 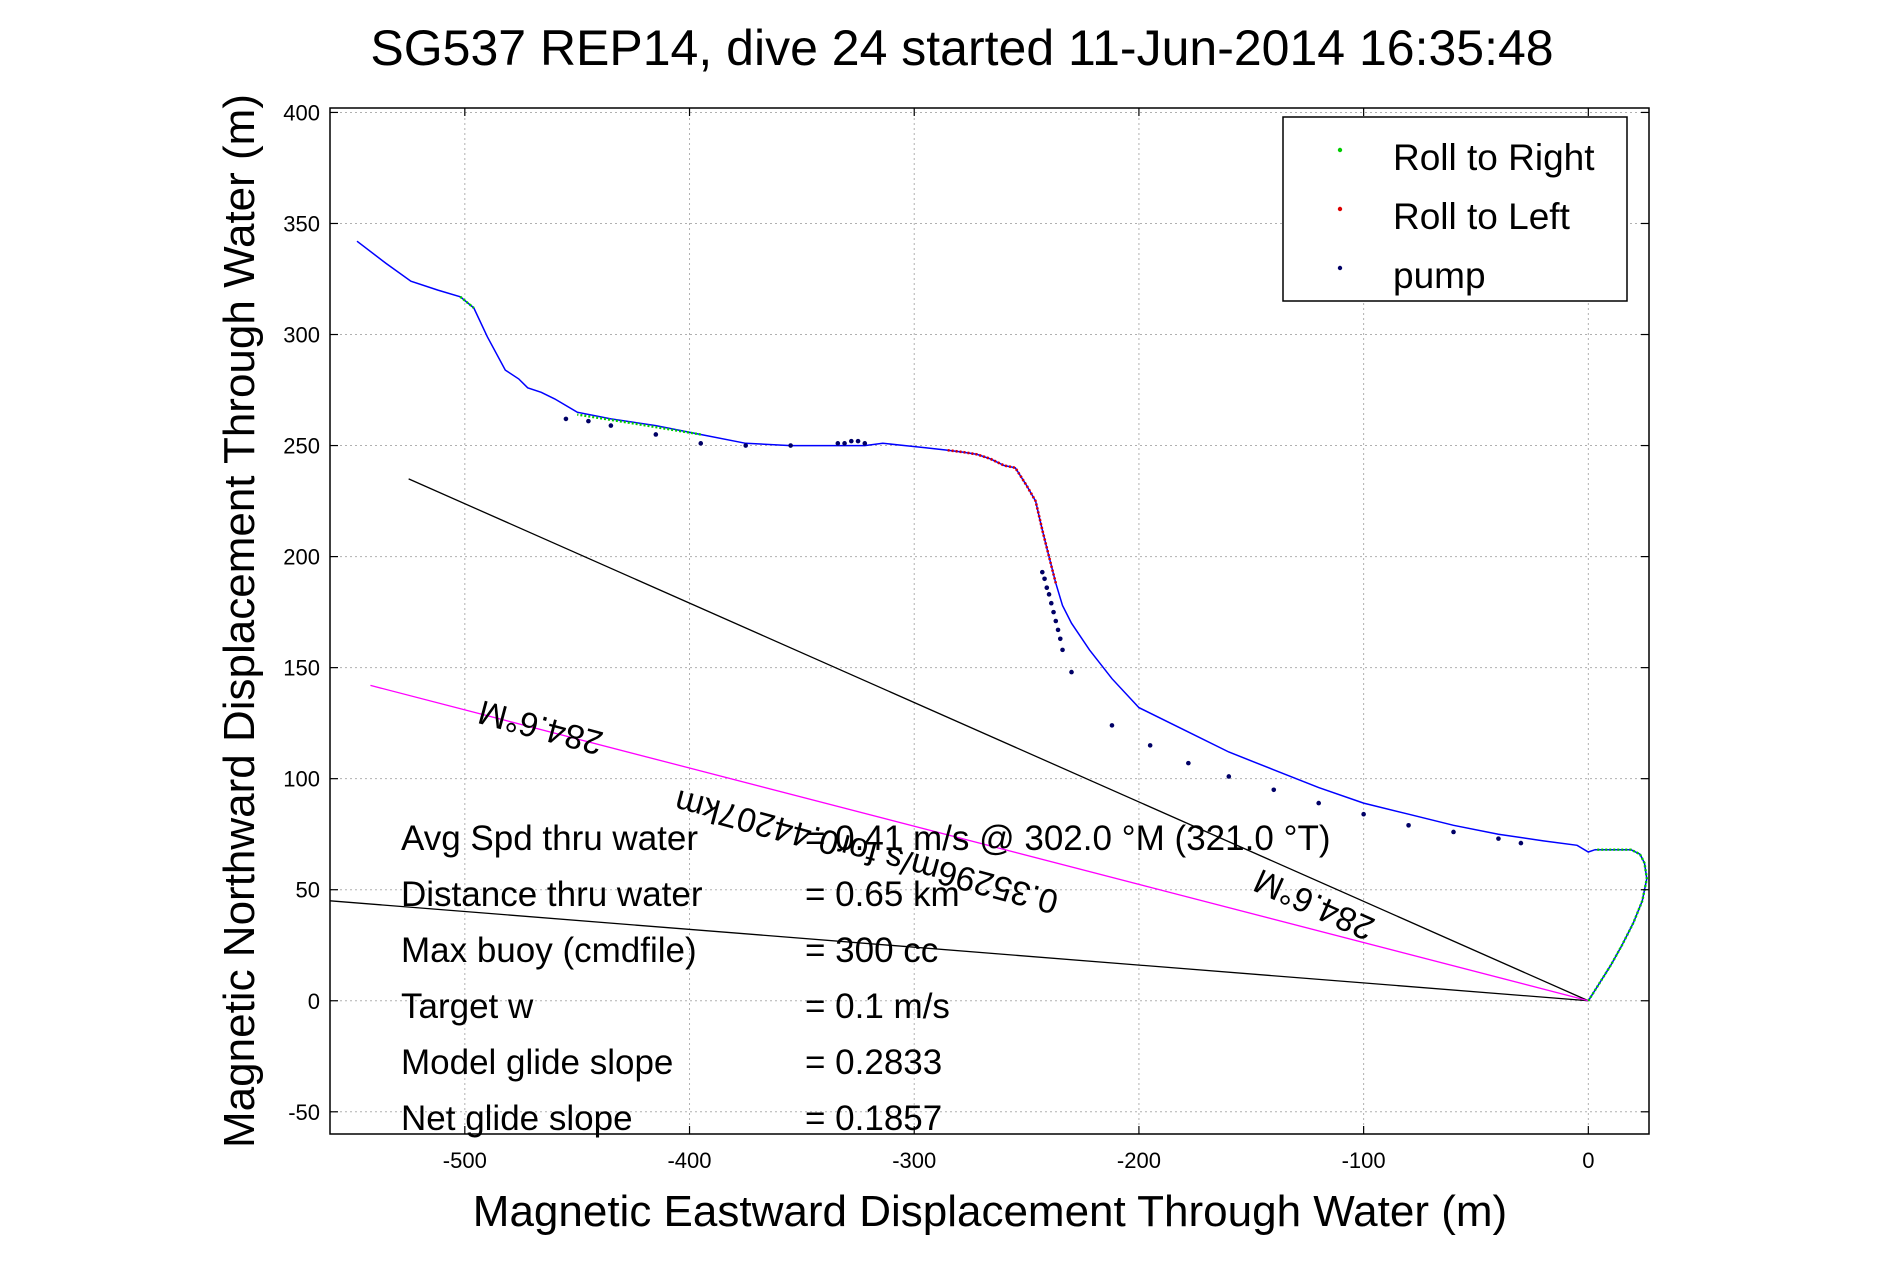 What do you see at coordinates (1588, 1160) in the screenshot?
I see `x-tick-label: 0` at bounding box center [1588, 1160].